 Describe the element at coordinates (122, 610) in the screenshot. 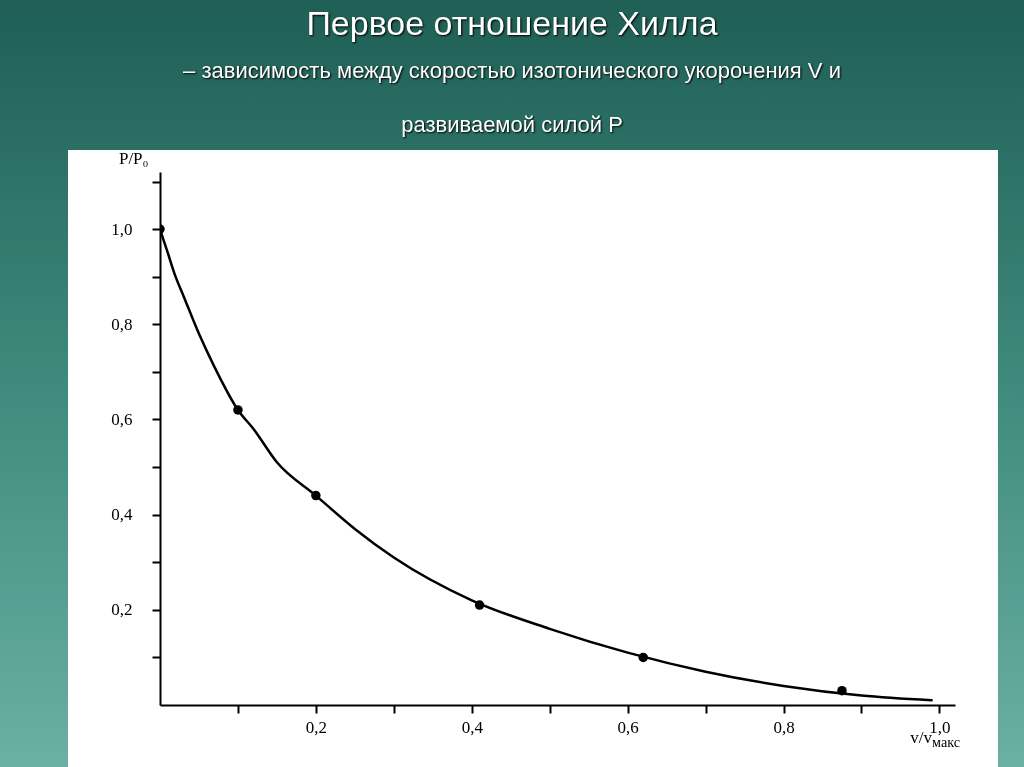

I see `y-tick-label: 0,2` at that location.